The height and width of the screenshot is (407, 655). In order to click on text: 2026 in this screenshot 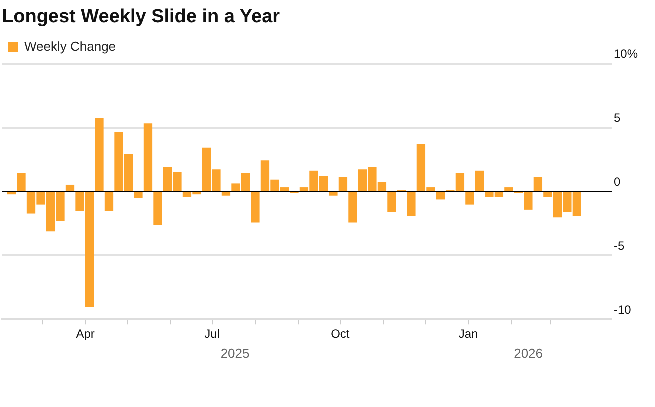, I will do `click(529, 353)`.